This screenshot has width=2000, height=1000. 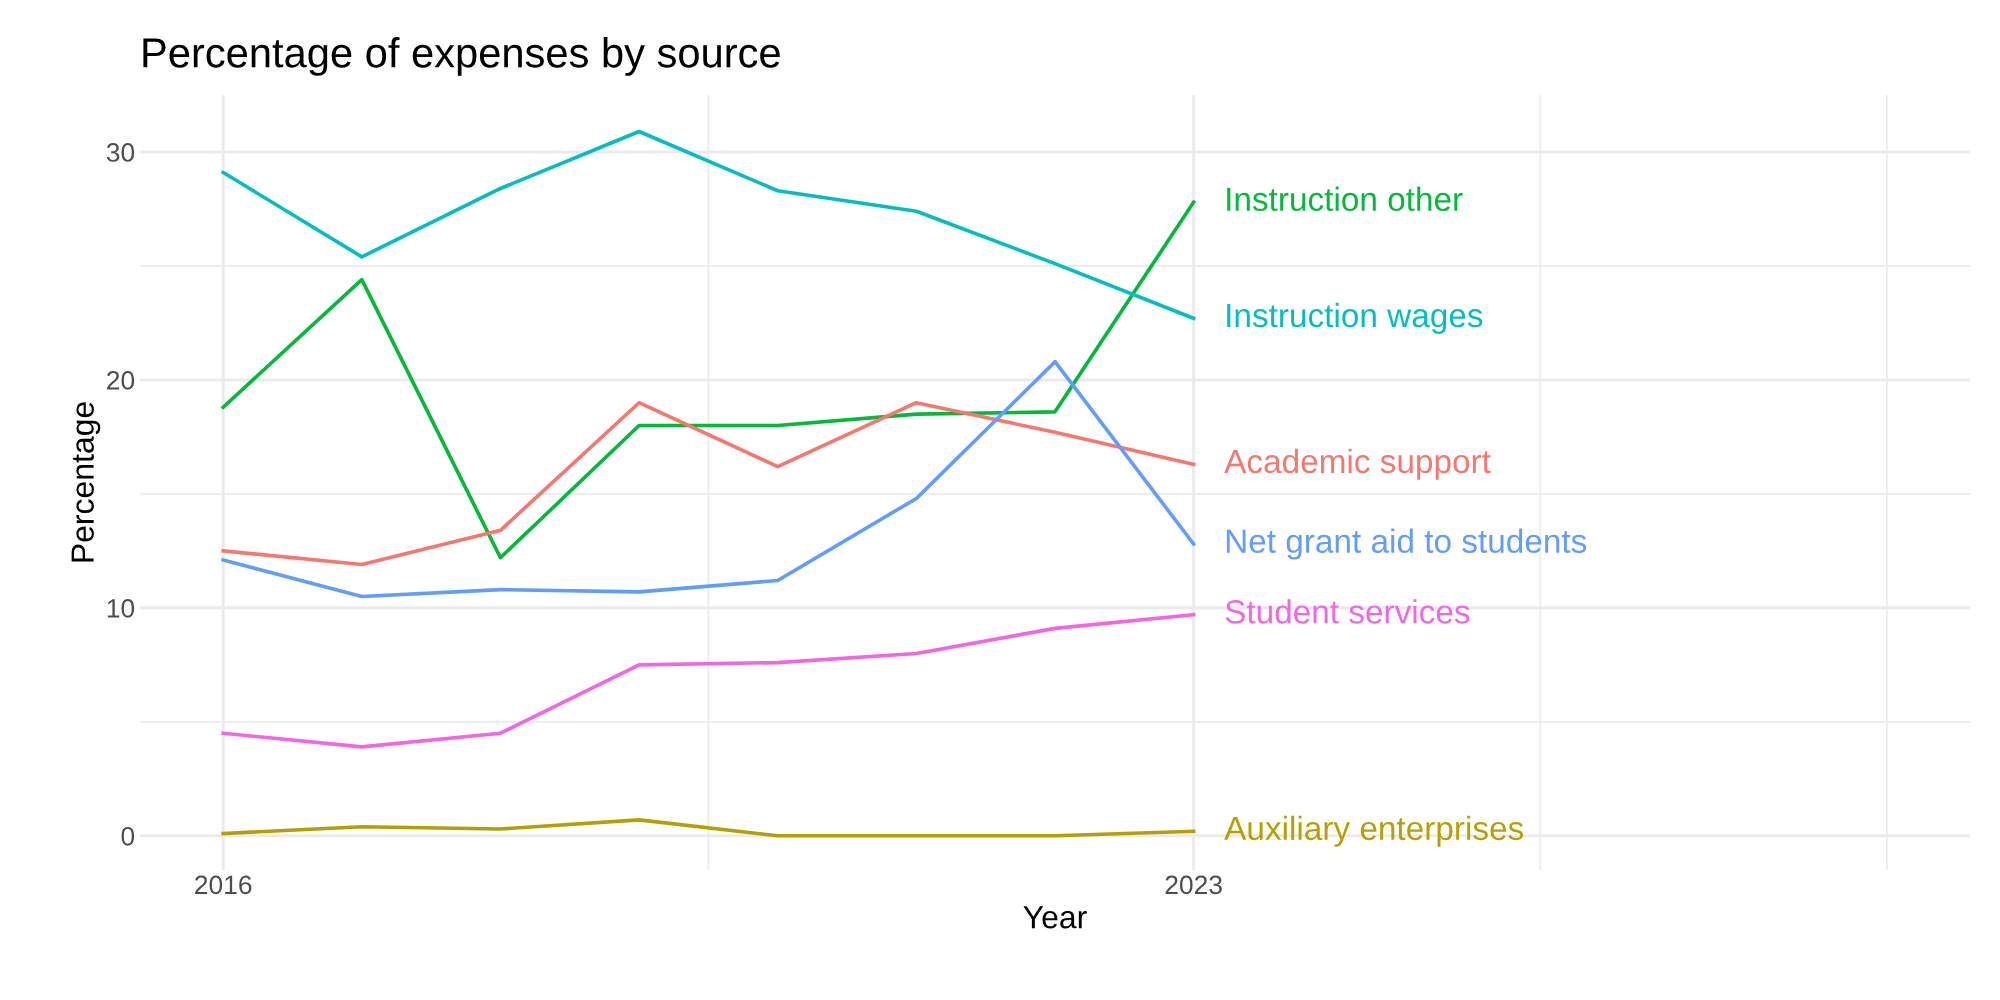 What do you see at coordinates (1374, 831) in the screenshot?
I see `series-label: Auxiliary enterprises` at bounding box center [1374, 831].